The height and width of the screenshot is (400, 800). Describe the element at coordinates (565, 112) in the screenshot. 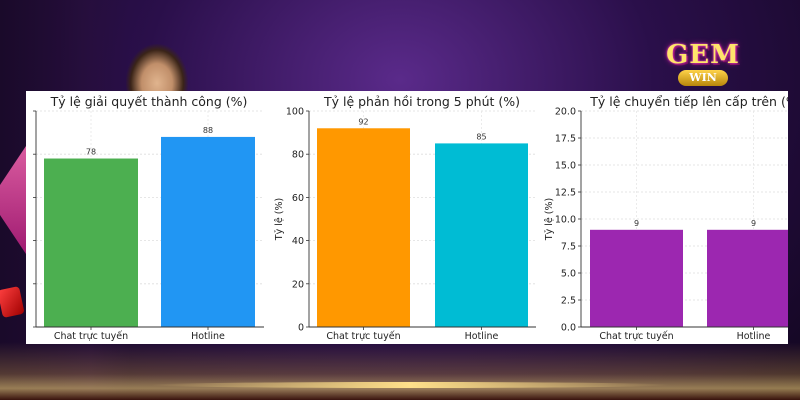

I see `y-tick-label: 20.0` at that location.